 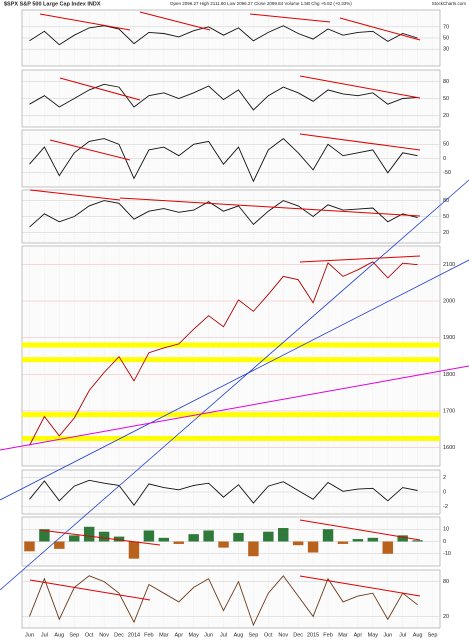 What do you see at coordinates (446, 530) in the screenshot?
I see `y-tick-label: 10` at bounding box center [446, 530].